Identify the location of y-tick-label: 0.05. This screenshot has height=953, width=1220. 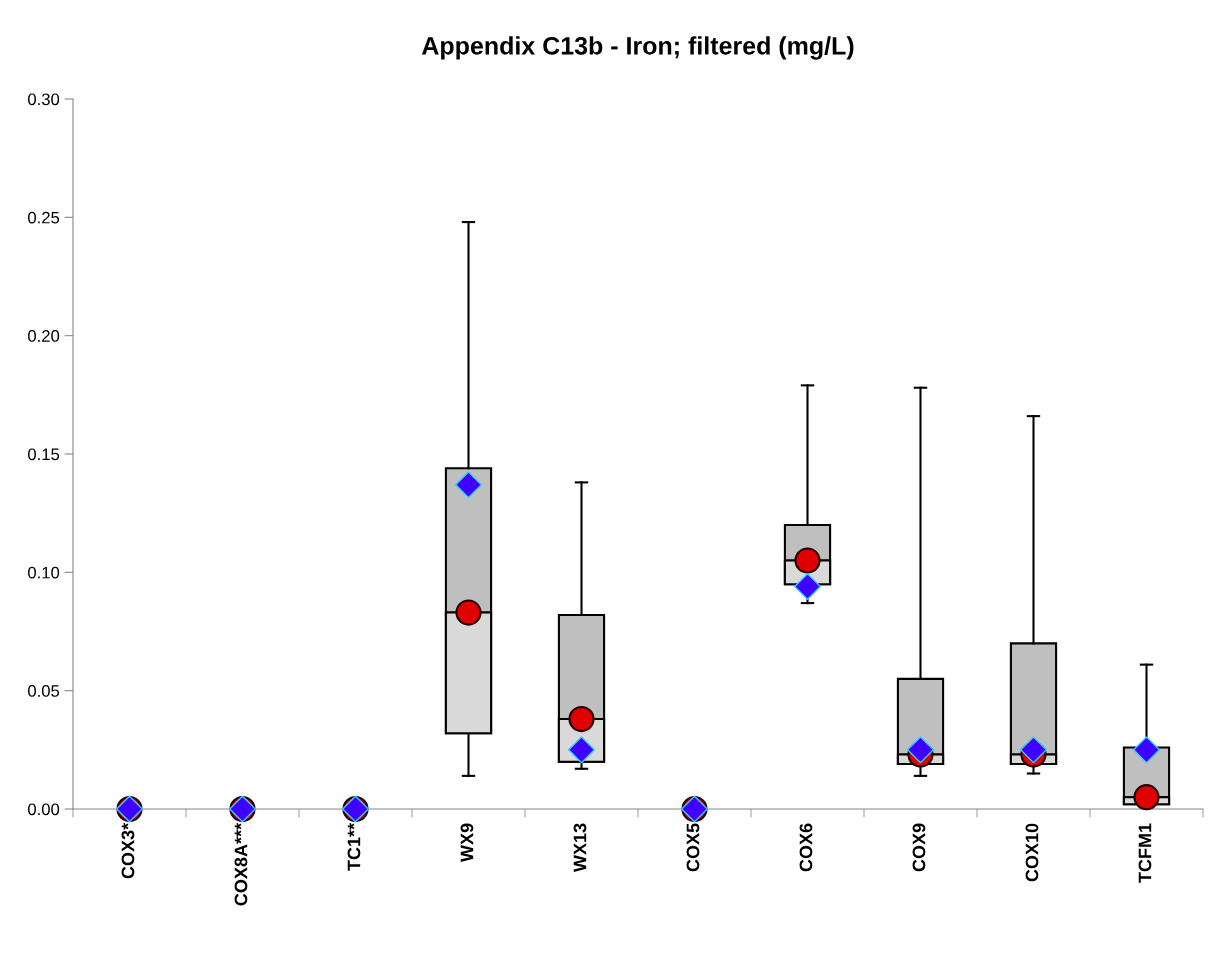
(44, 691).